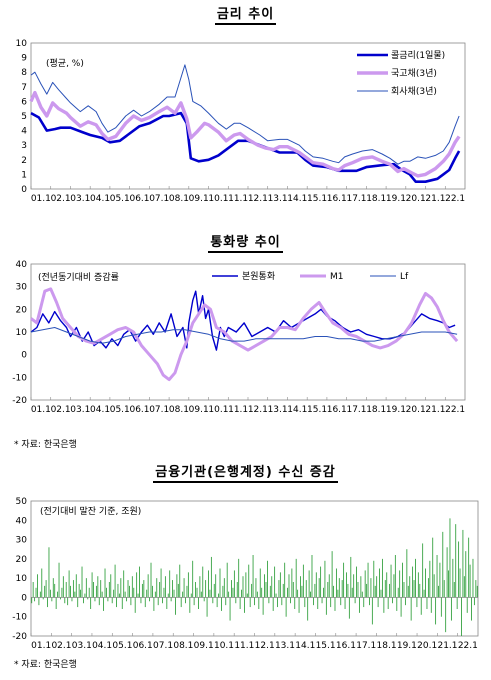 This screenshot has height=680, width=491. What do you see at coordinates (41, 646) in the screenshot?
I see `chart3-xtick-label: 01.1` at bounding box center [41, 646].